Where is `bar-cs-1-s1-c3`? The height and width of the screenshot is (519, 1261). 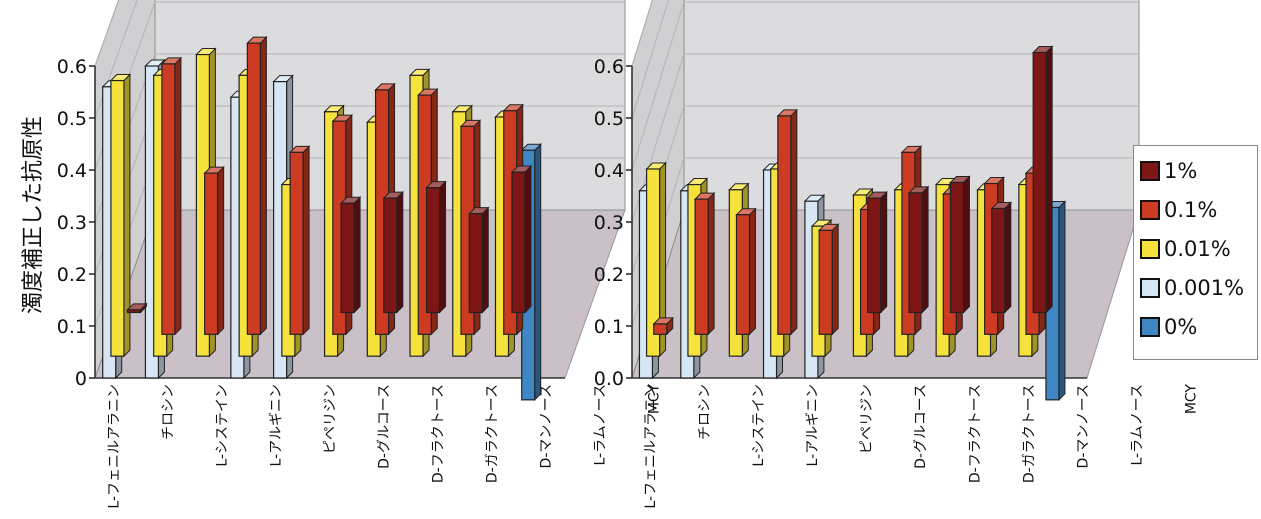
bar-cs-1-s1-c3 is located at coordinates (787, 222).